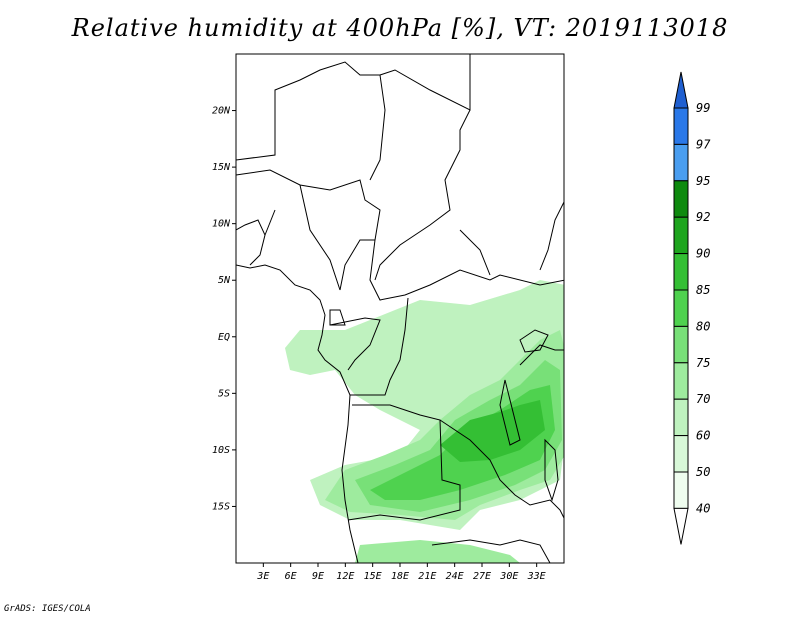 This screenshot has height=618, width=800. Describe the element at coordinates (427, 576) in the screenshot. I see `lon-tick-label: 21E` at that location.